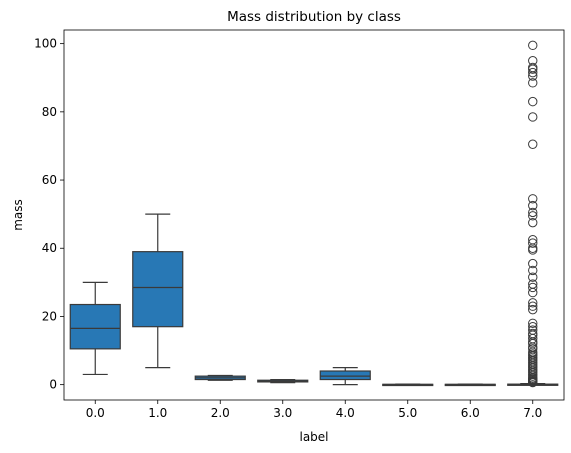  I want to click on y-tick-label: 80, so click(49, 112).